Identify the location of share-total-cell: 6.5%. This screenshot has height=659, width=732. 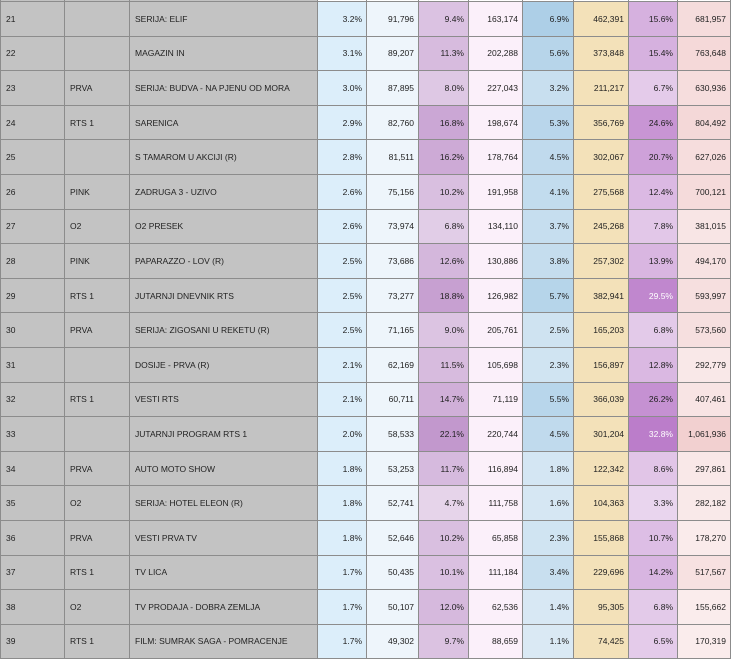
(653, 641).